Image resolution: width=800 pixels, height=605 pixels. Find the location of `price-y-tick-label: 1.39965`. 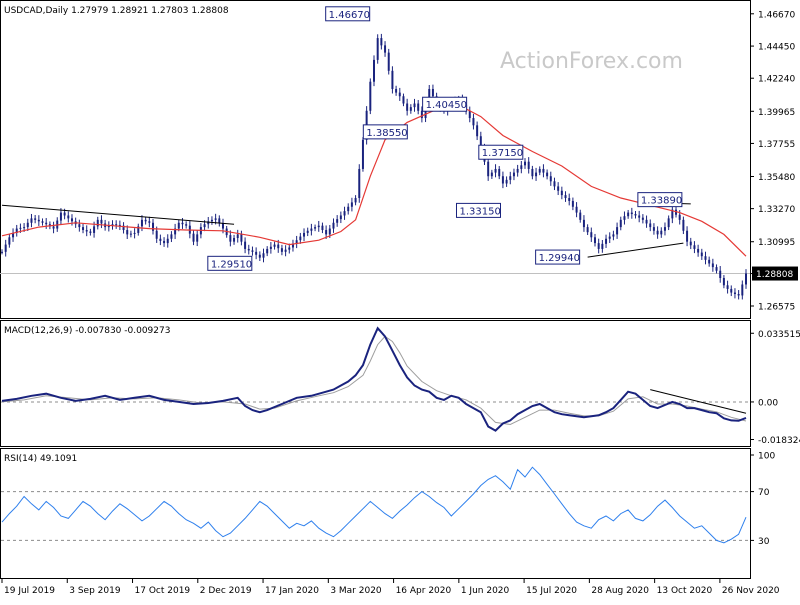

price-y-tick-label: 1.39965 is located at coordinates (776, 113).